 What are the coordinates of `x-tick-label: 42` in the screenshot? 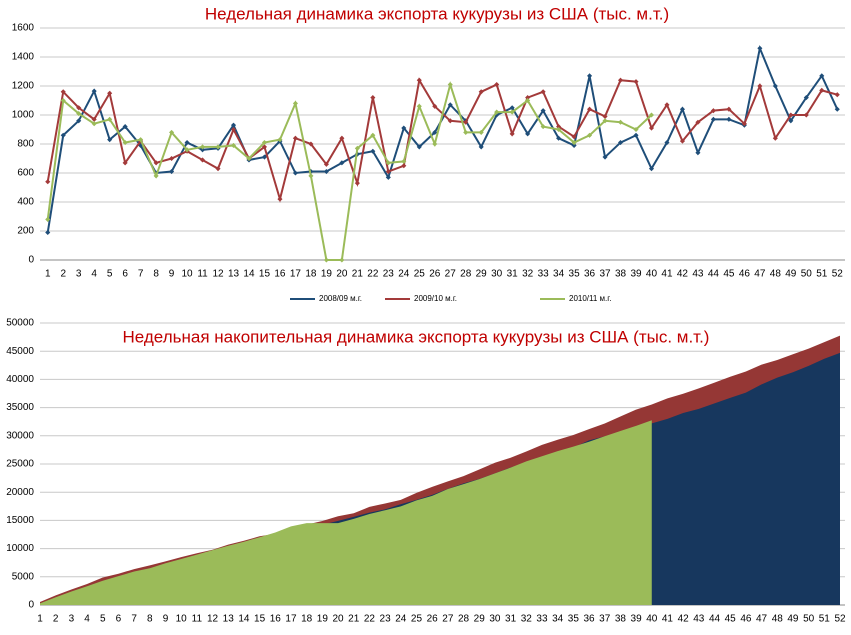 It's located at (684, 619).